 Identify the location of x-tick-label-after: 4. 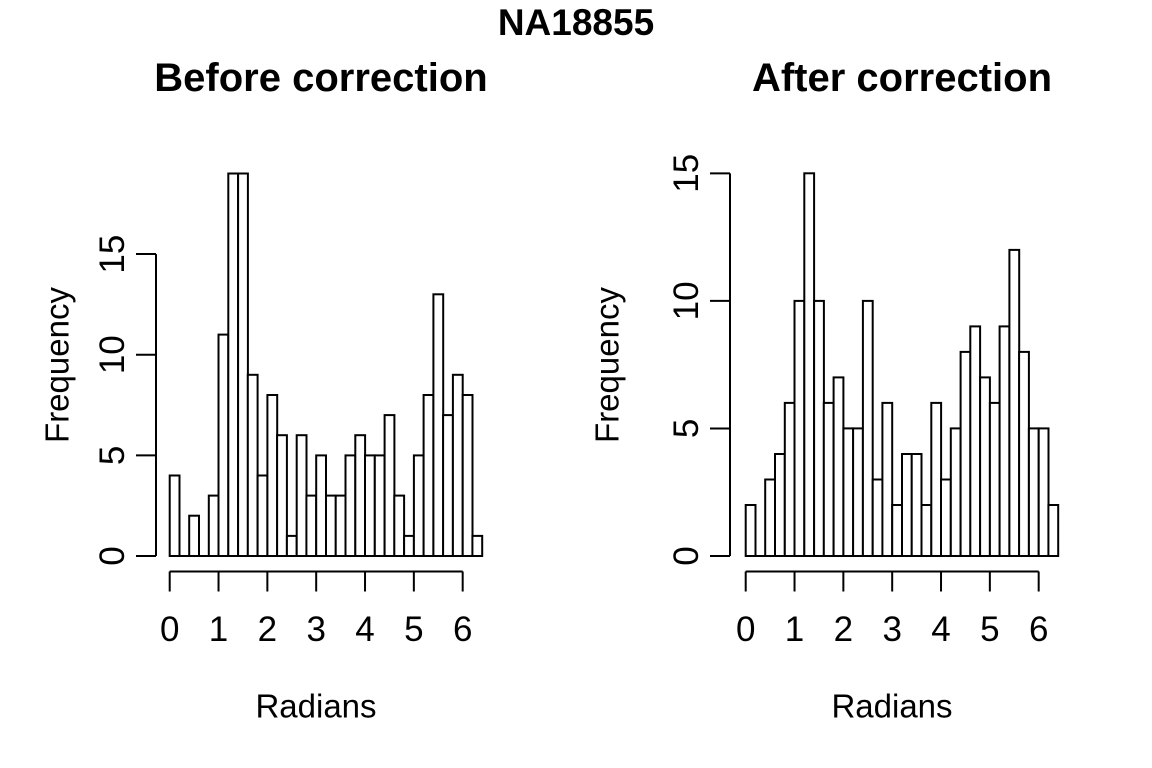
(940, 629).